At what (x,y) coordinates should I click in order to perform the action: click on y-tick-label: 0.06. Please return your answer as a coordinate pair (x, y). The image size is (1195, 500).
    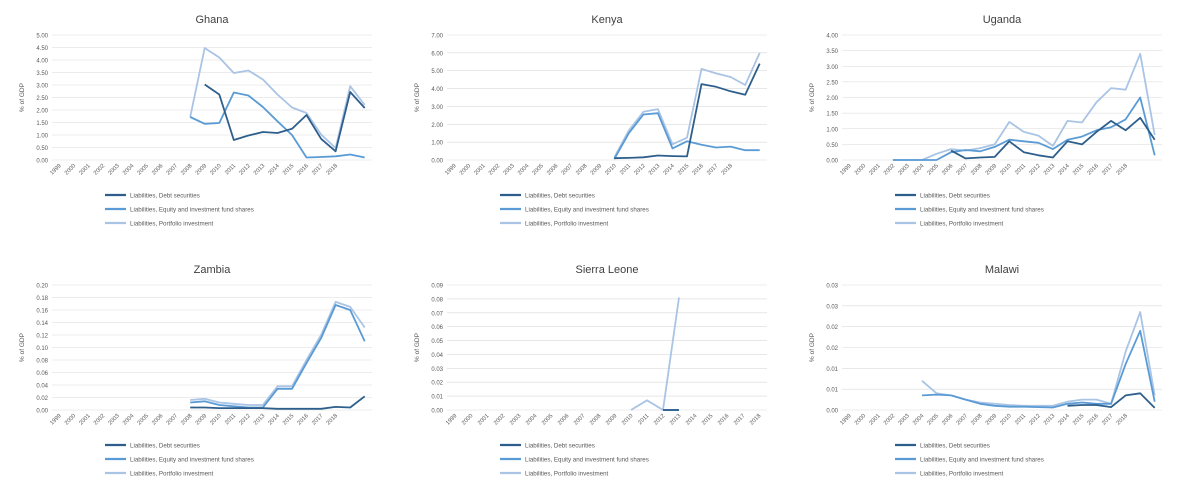
    Looking at the image, I should click on (42, 374).